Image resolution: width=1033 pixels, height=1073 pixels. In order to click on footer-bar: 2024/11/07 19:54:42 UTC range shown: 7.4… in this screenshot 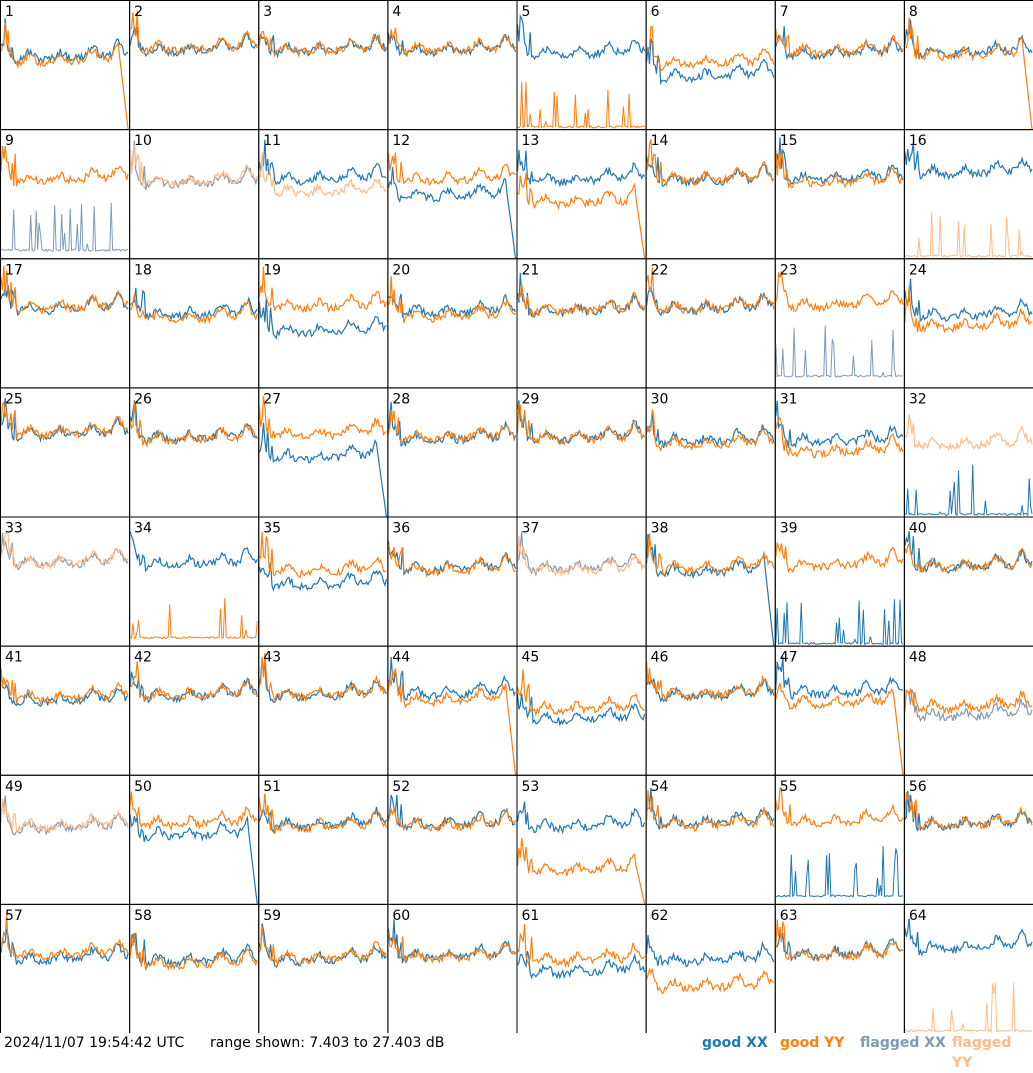, I will do `click(516, 1052)`.